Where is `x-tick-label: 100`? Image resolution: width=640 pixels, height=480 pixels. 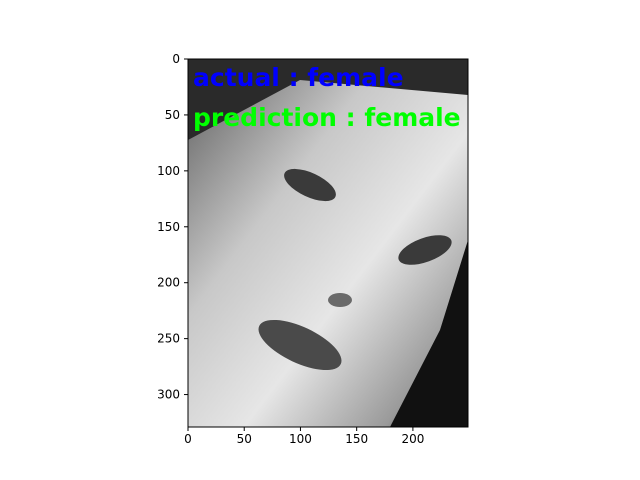 x-tick-label: 100 is located at coordinates (300, 439).